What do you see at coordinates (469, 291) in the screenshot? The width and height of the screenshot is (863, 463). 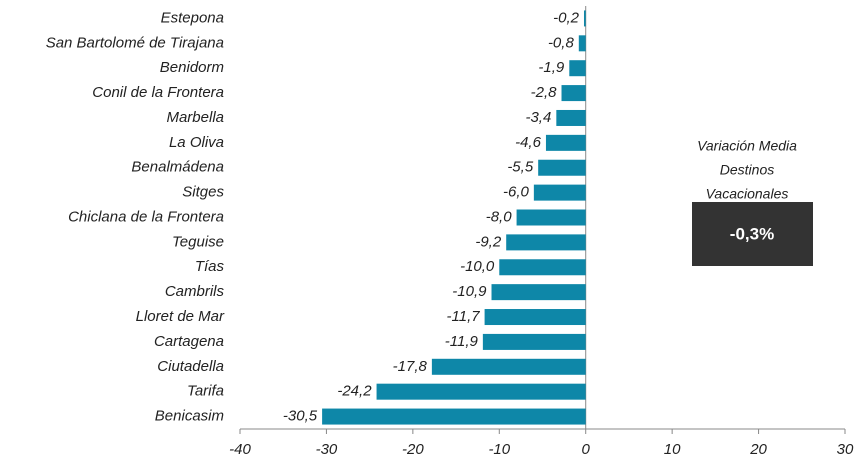 I see `value-label: -10,9` at bounding box center [469, 291].